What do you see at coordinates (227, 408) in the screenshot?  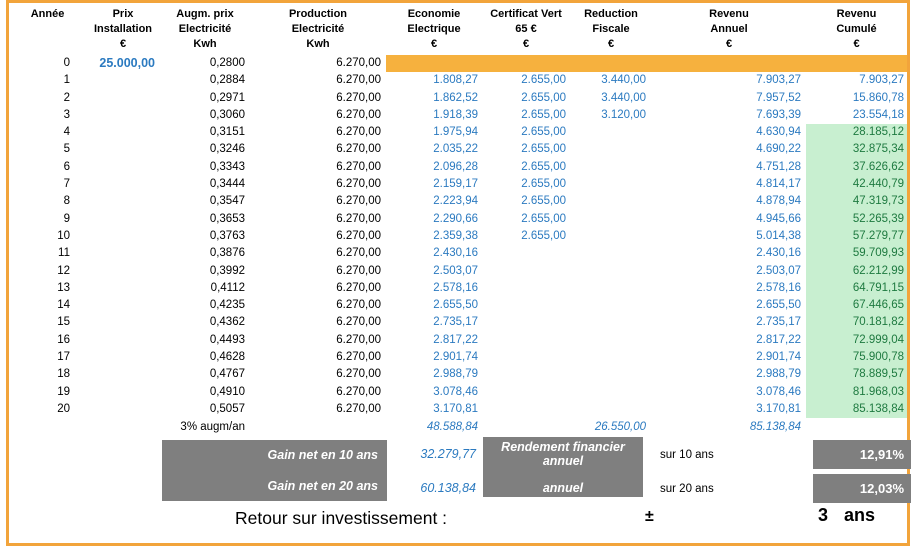 I see `cell-augm-year-20: 0,5057` at bounding box center [227, 408].